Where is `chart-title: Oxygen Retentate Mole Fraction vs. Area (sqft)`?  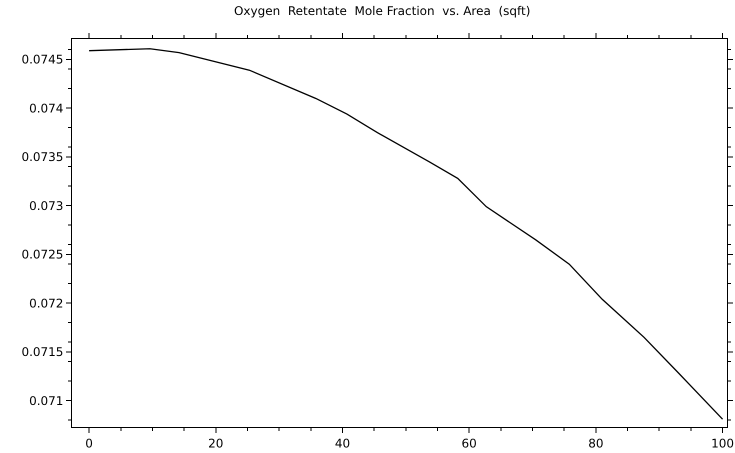
chart-title: Oxygen Retentate Mole Fraction vs. Area (sqft) is located at coordinates (382, 11).